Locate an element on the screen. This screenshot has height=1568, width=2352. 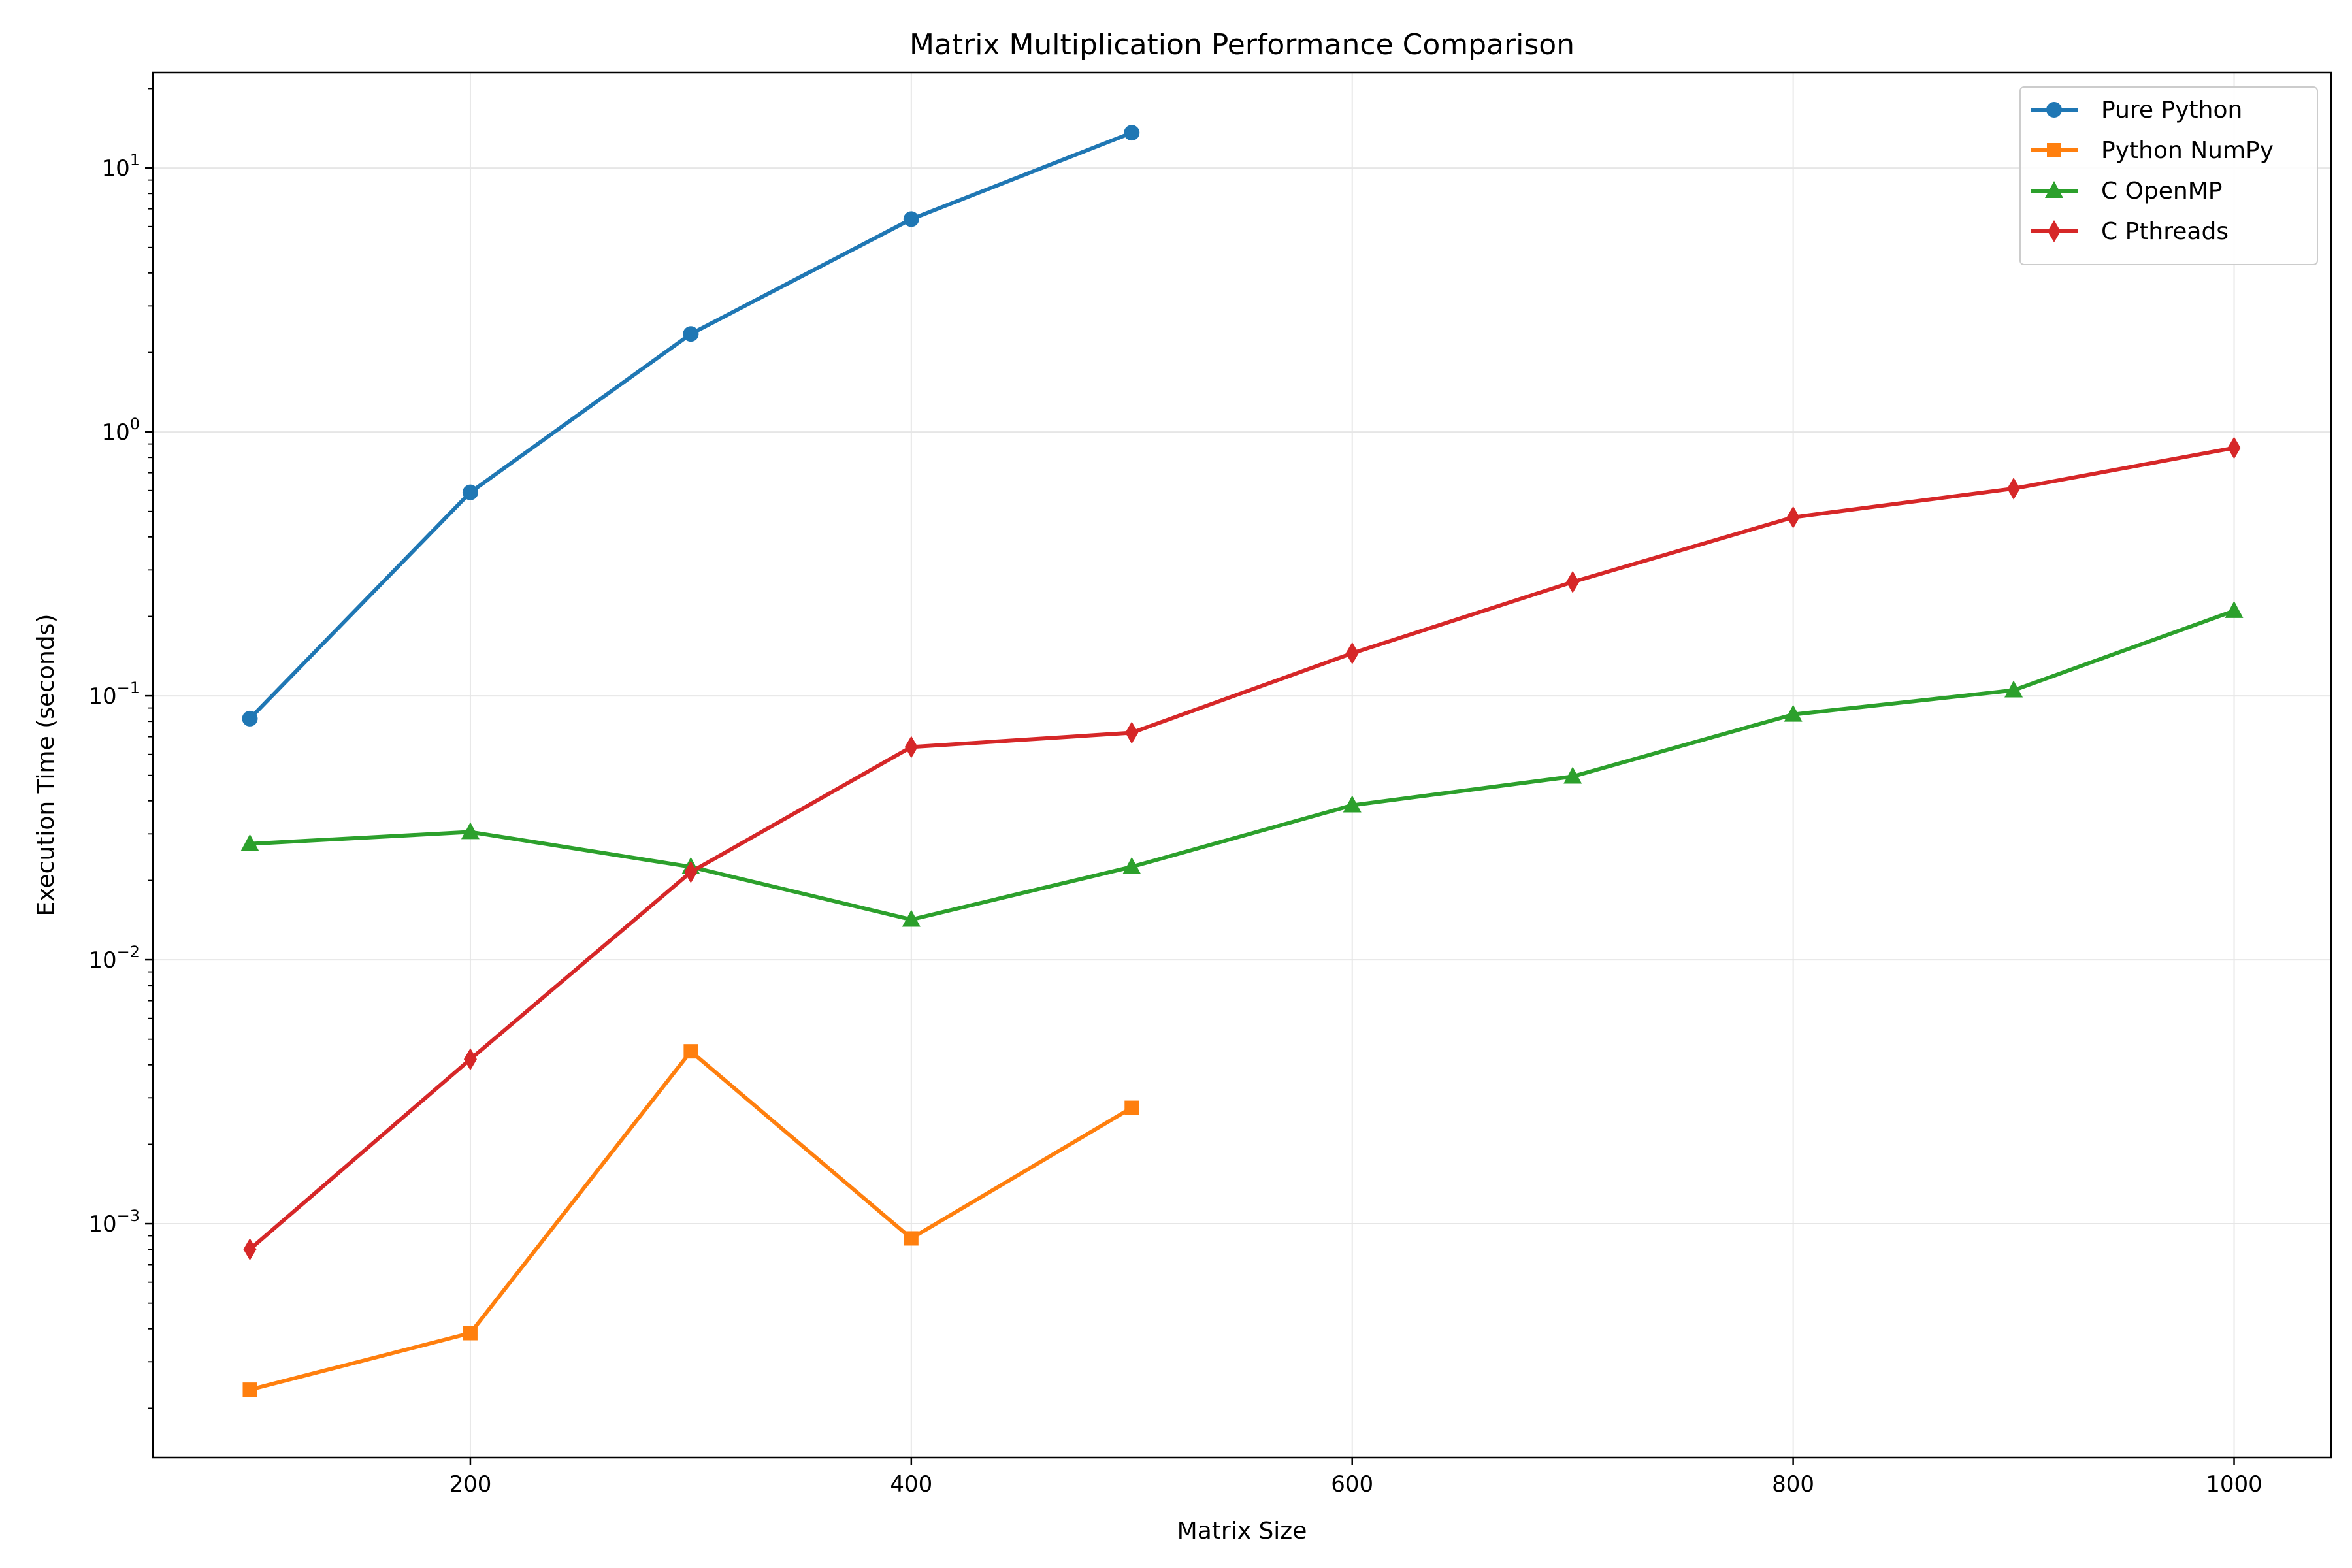
y-axis-title: Execution Time (seconds) is located at coordinates (46, 765).